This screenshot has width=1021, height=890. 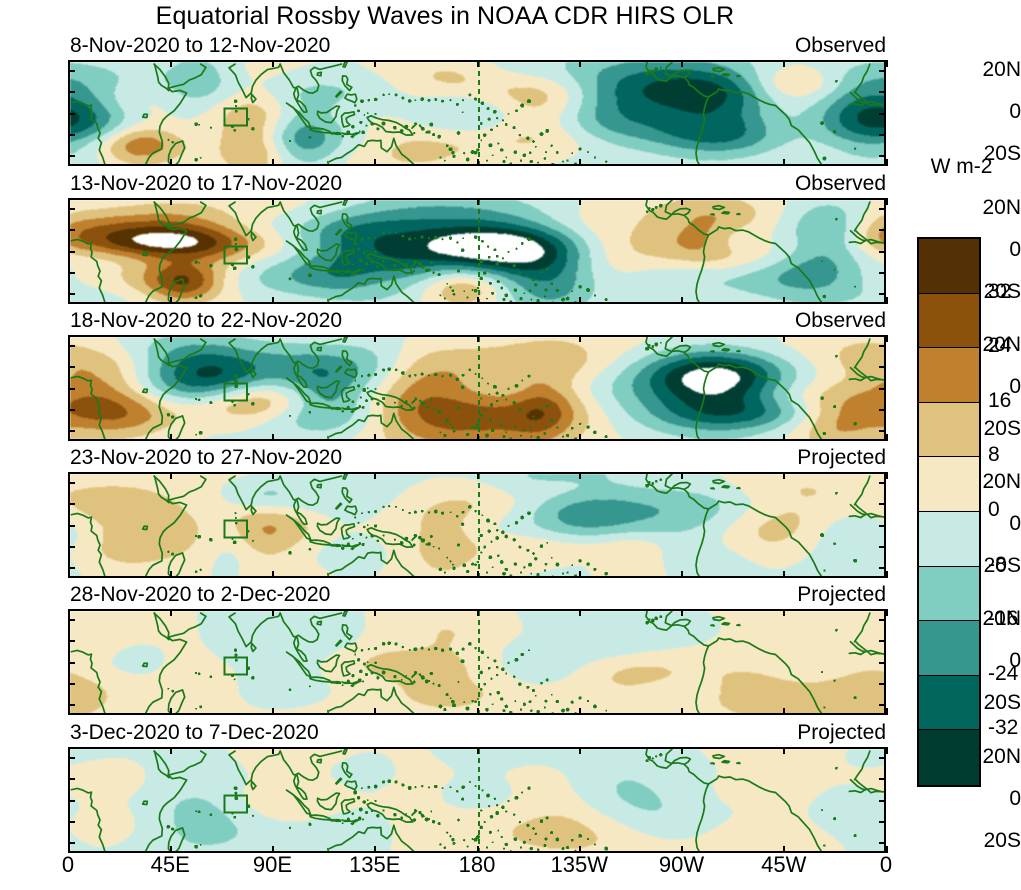 What do you see at coordinates (783, 865) in the screenshot?
I see `x-axis-label: 45W` at bounding box center [783, 865].